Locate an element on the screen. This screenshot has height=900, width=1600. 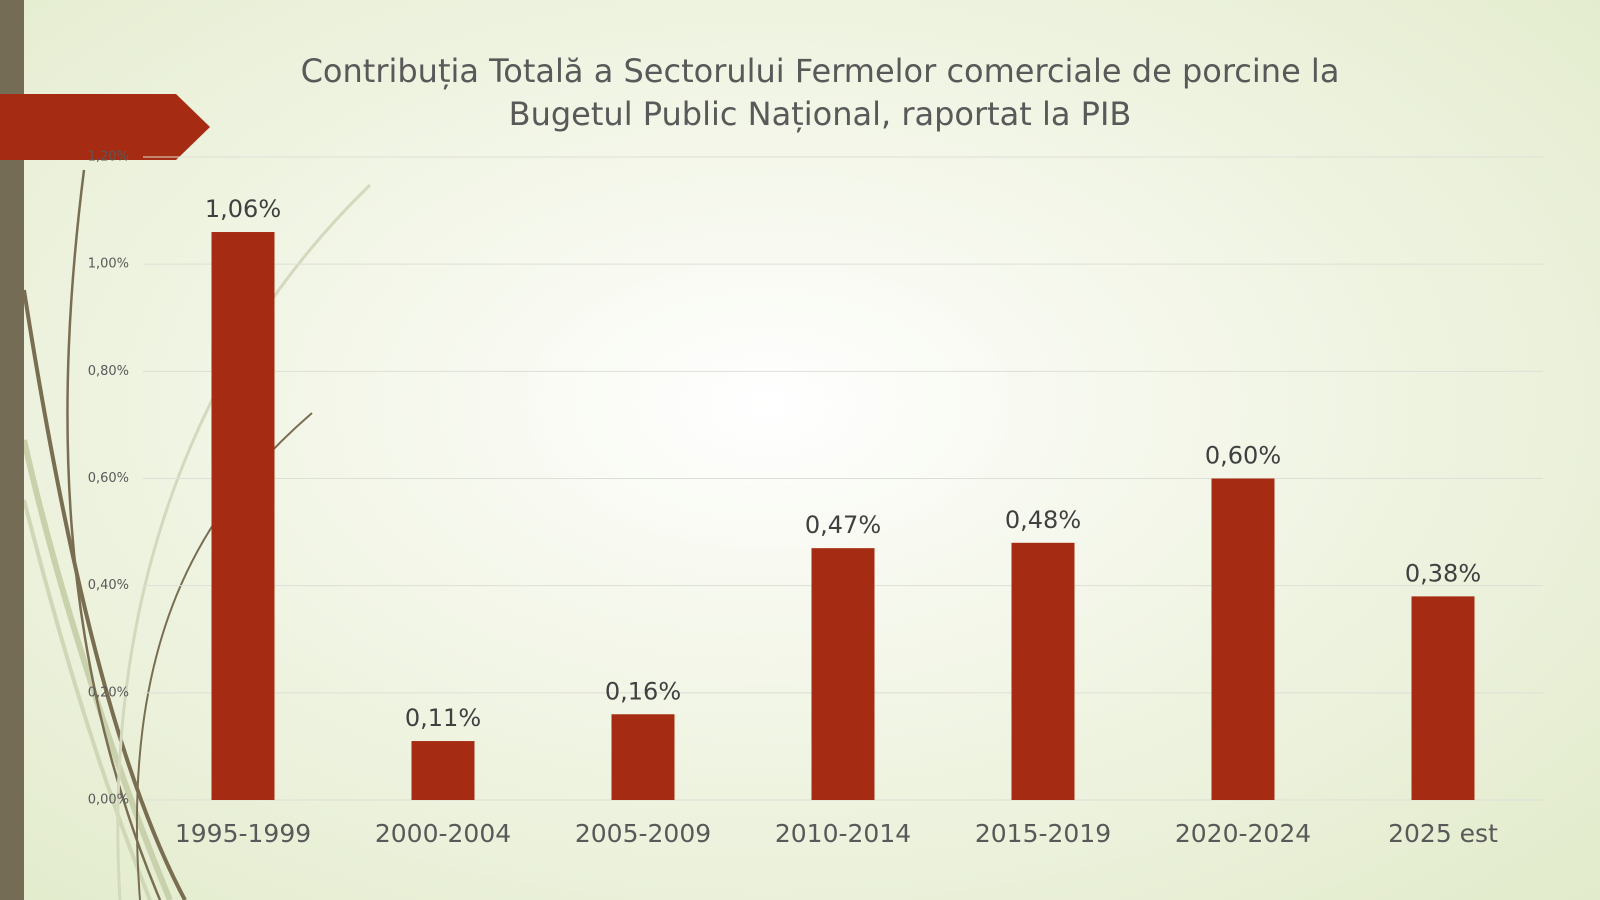
y-tick-label: 1,20% is located at coordinates (108, 157).